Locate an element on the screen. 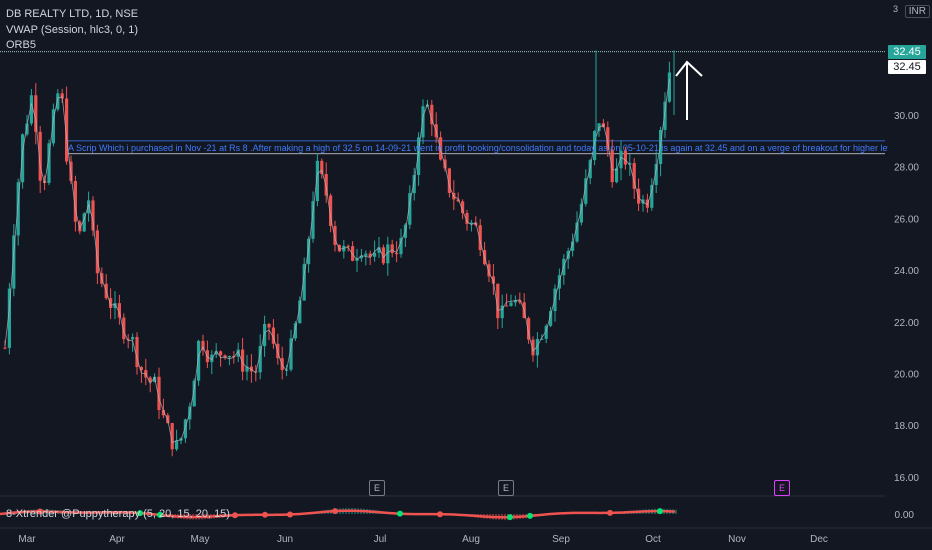 This screenshot has height=550, width=932. last-price-tag: 32.45 is located at coordinates (907, 52).